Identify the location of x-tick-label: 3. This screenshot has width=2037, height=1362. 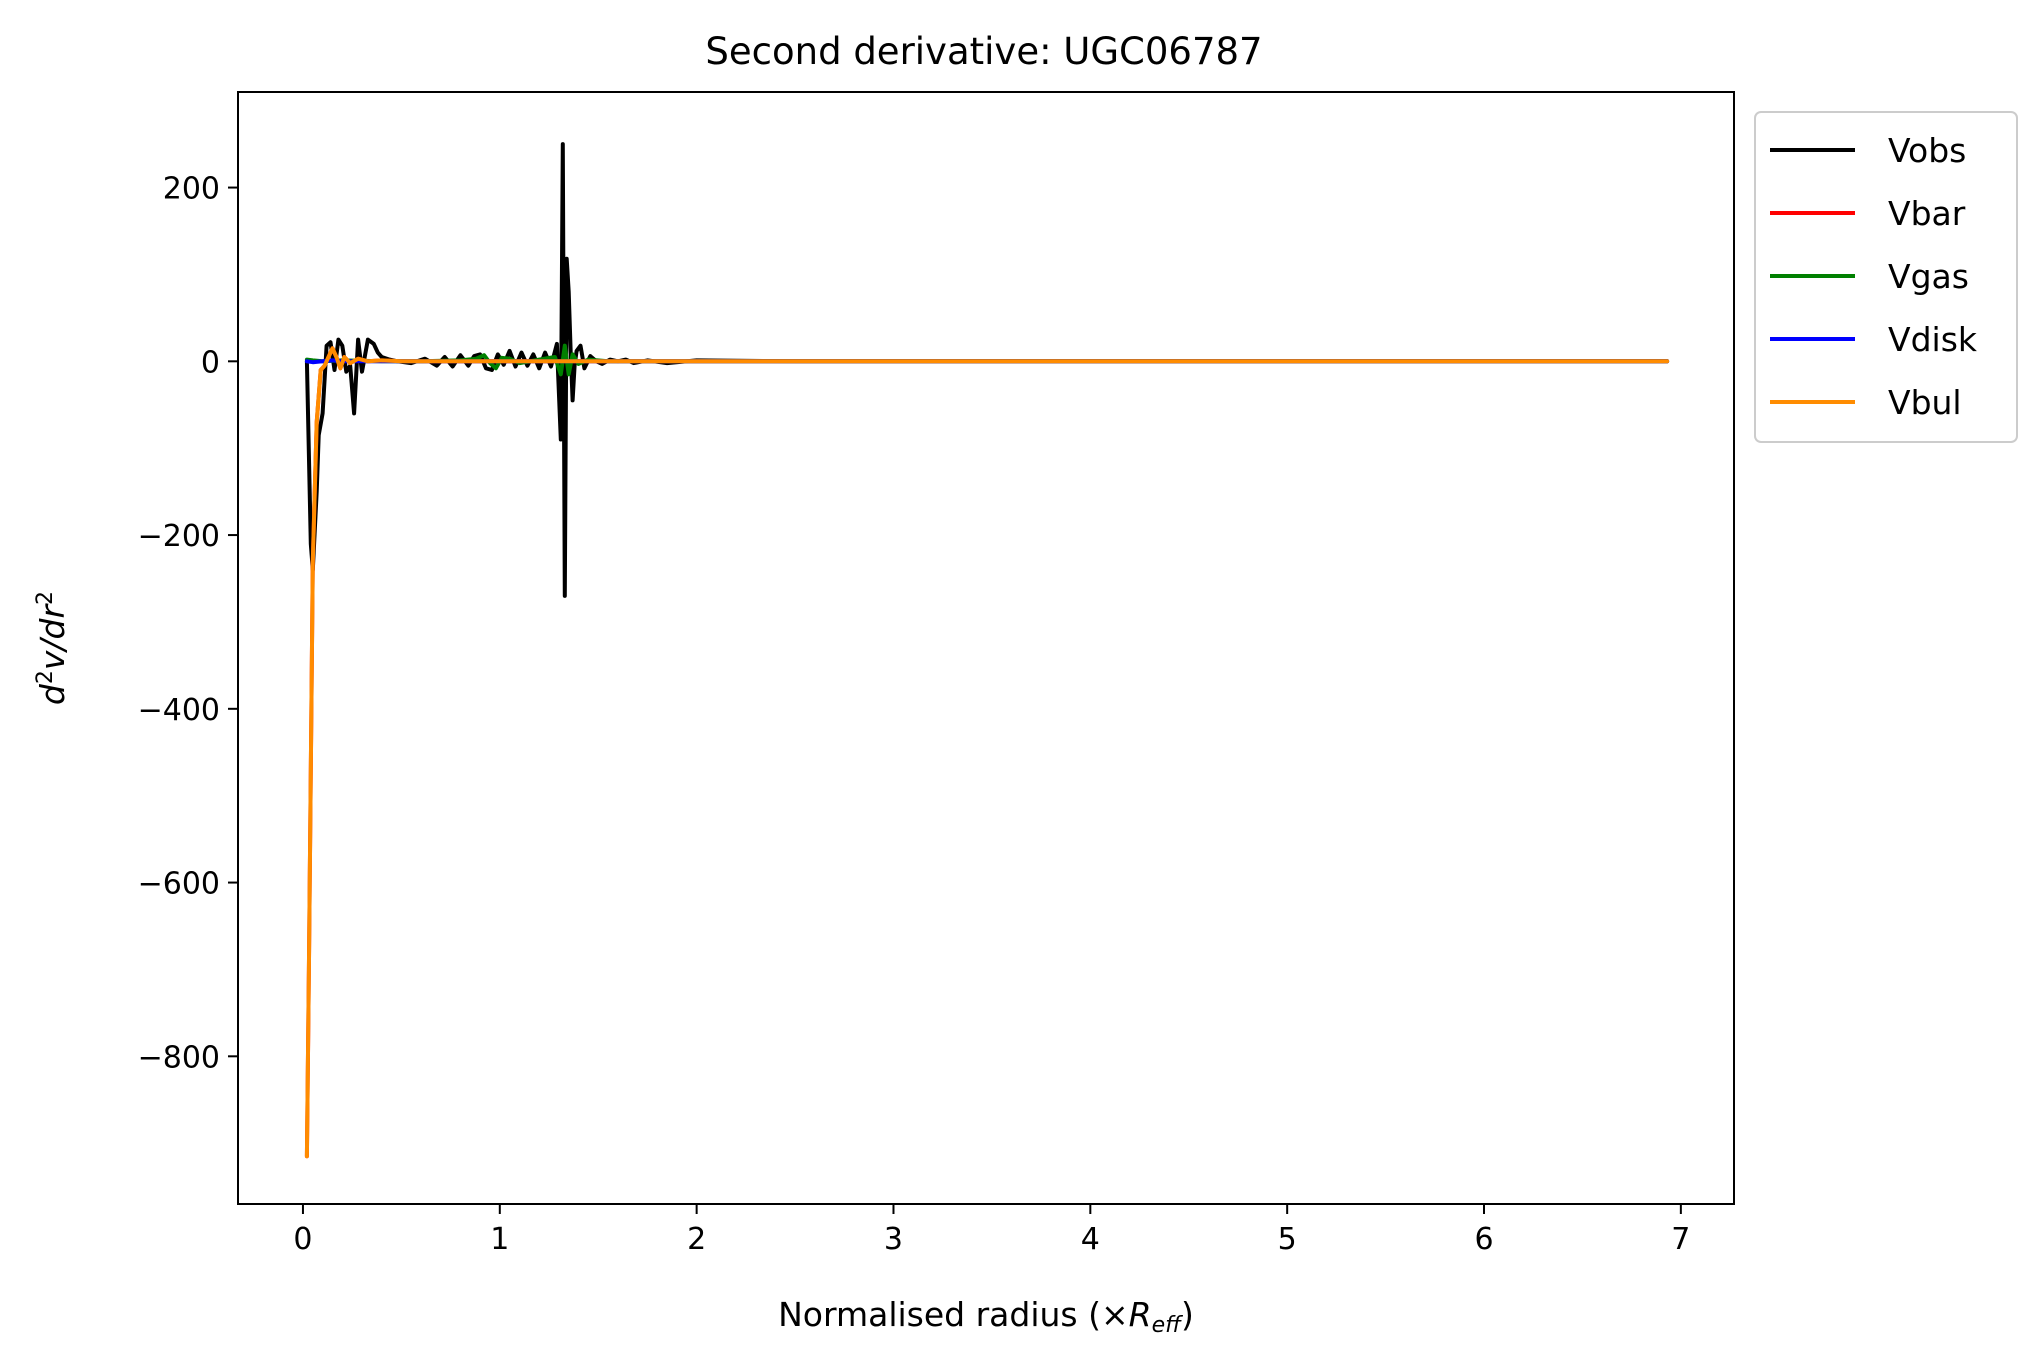
(893, 1239).